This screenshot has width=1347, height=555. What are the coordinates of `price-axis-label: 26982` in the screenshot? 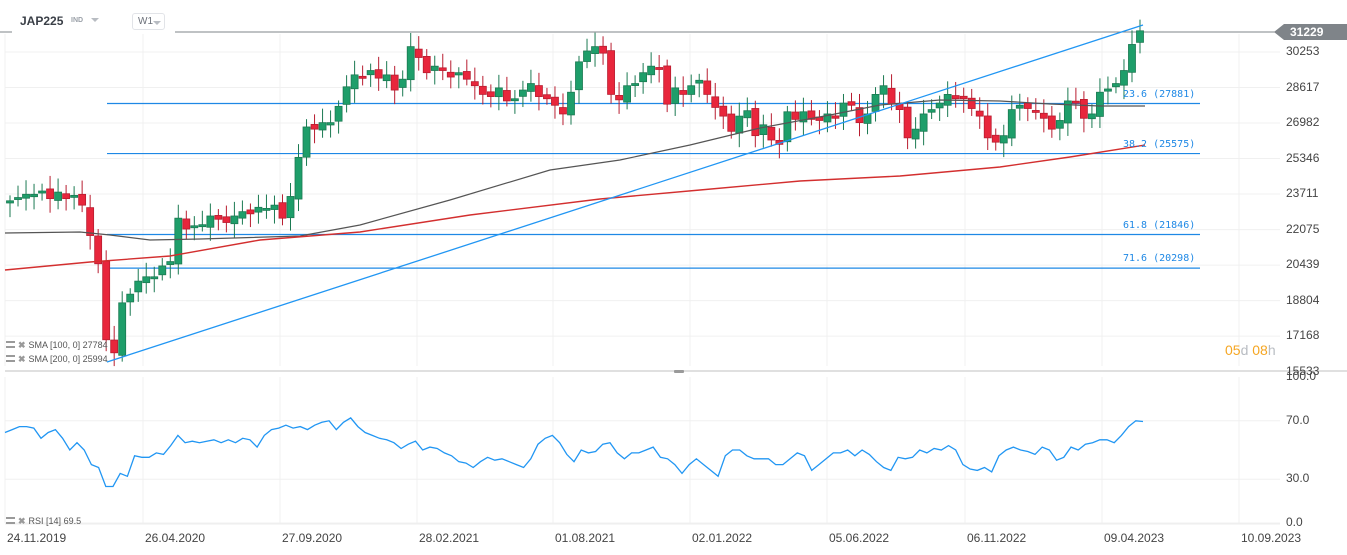 It's located at (1303, 122).